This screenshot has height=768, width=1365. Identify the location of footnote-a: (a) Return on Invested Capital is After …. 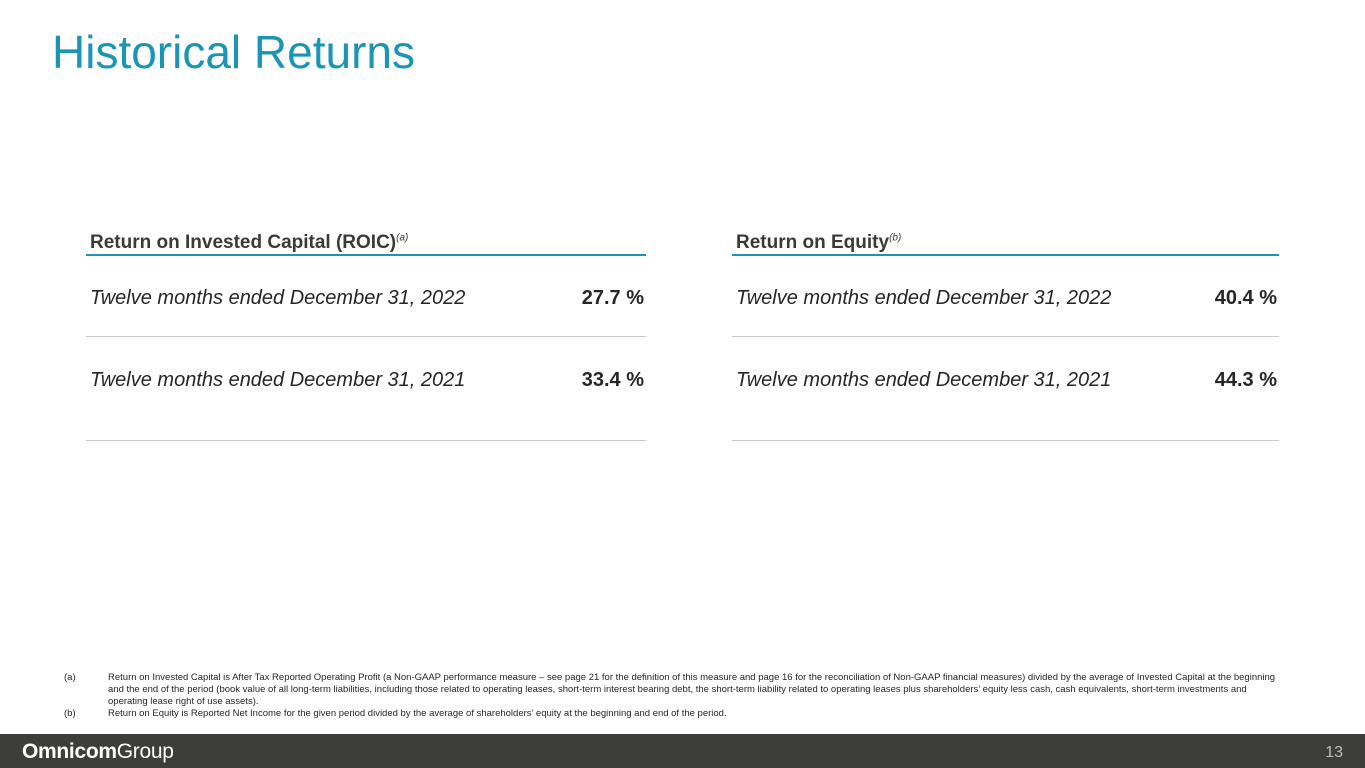
(671, 690).